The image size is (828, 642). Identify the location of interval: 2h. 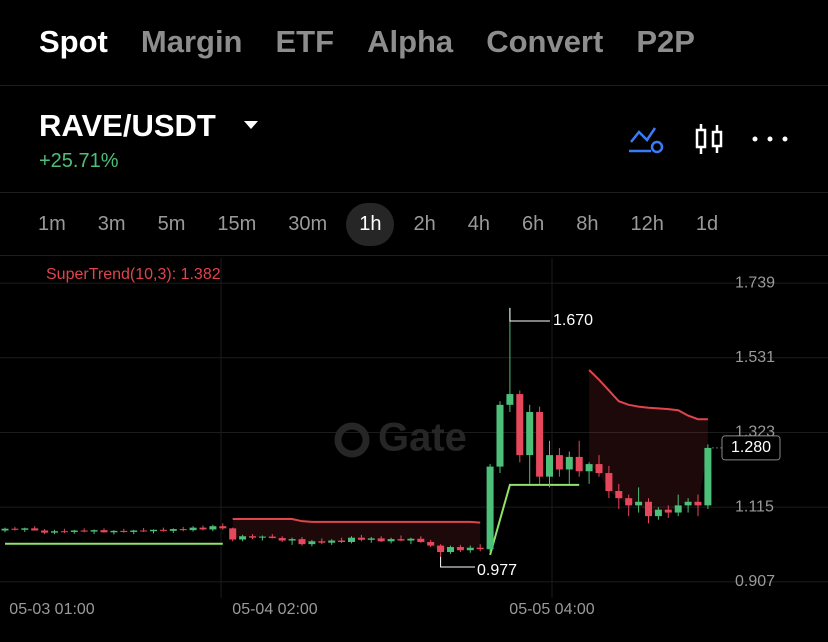
(424, 224).